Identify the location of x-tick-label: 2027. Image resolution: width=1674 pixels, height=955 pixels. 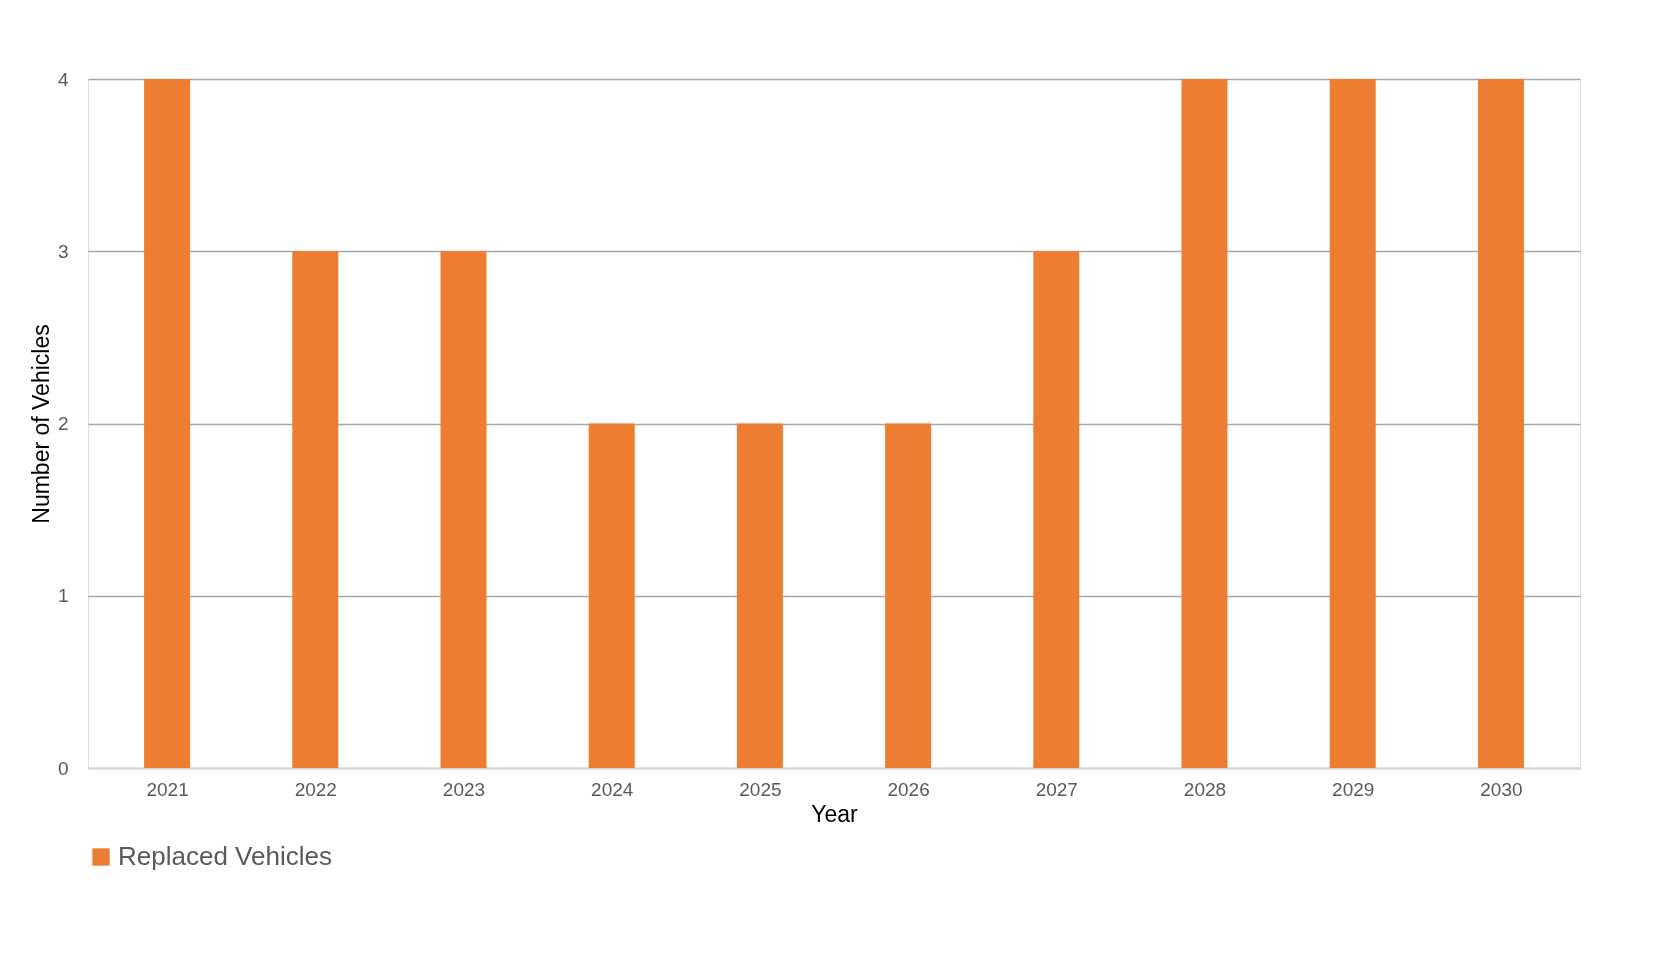
(1056, 789).